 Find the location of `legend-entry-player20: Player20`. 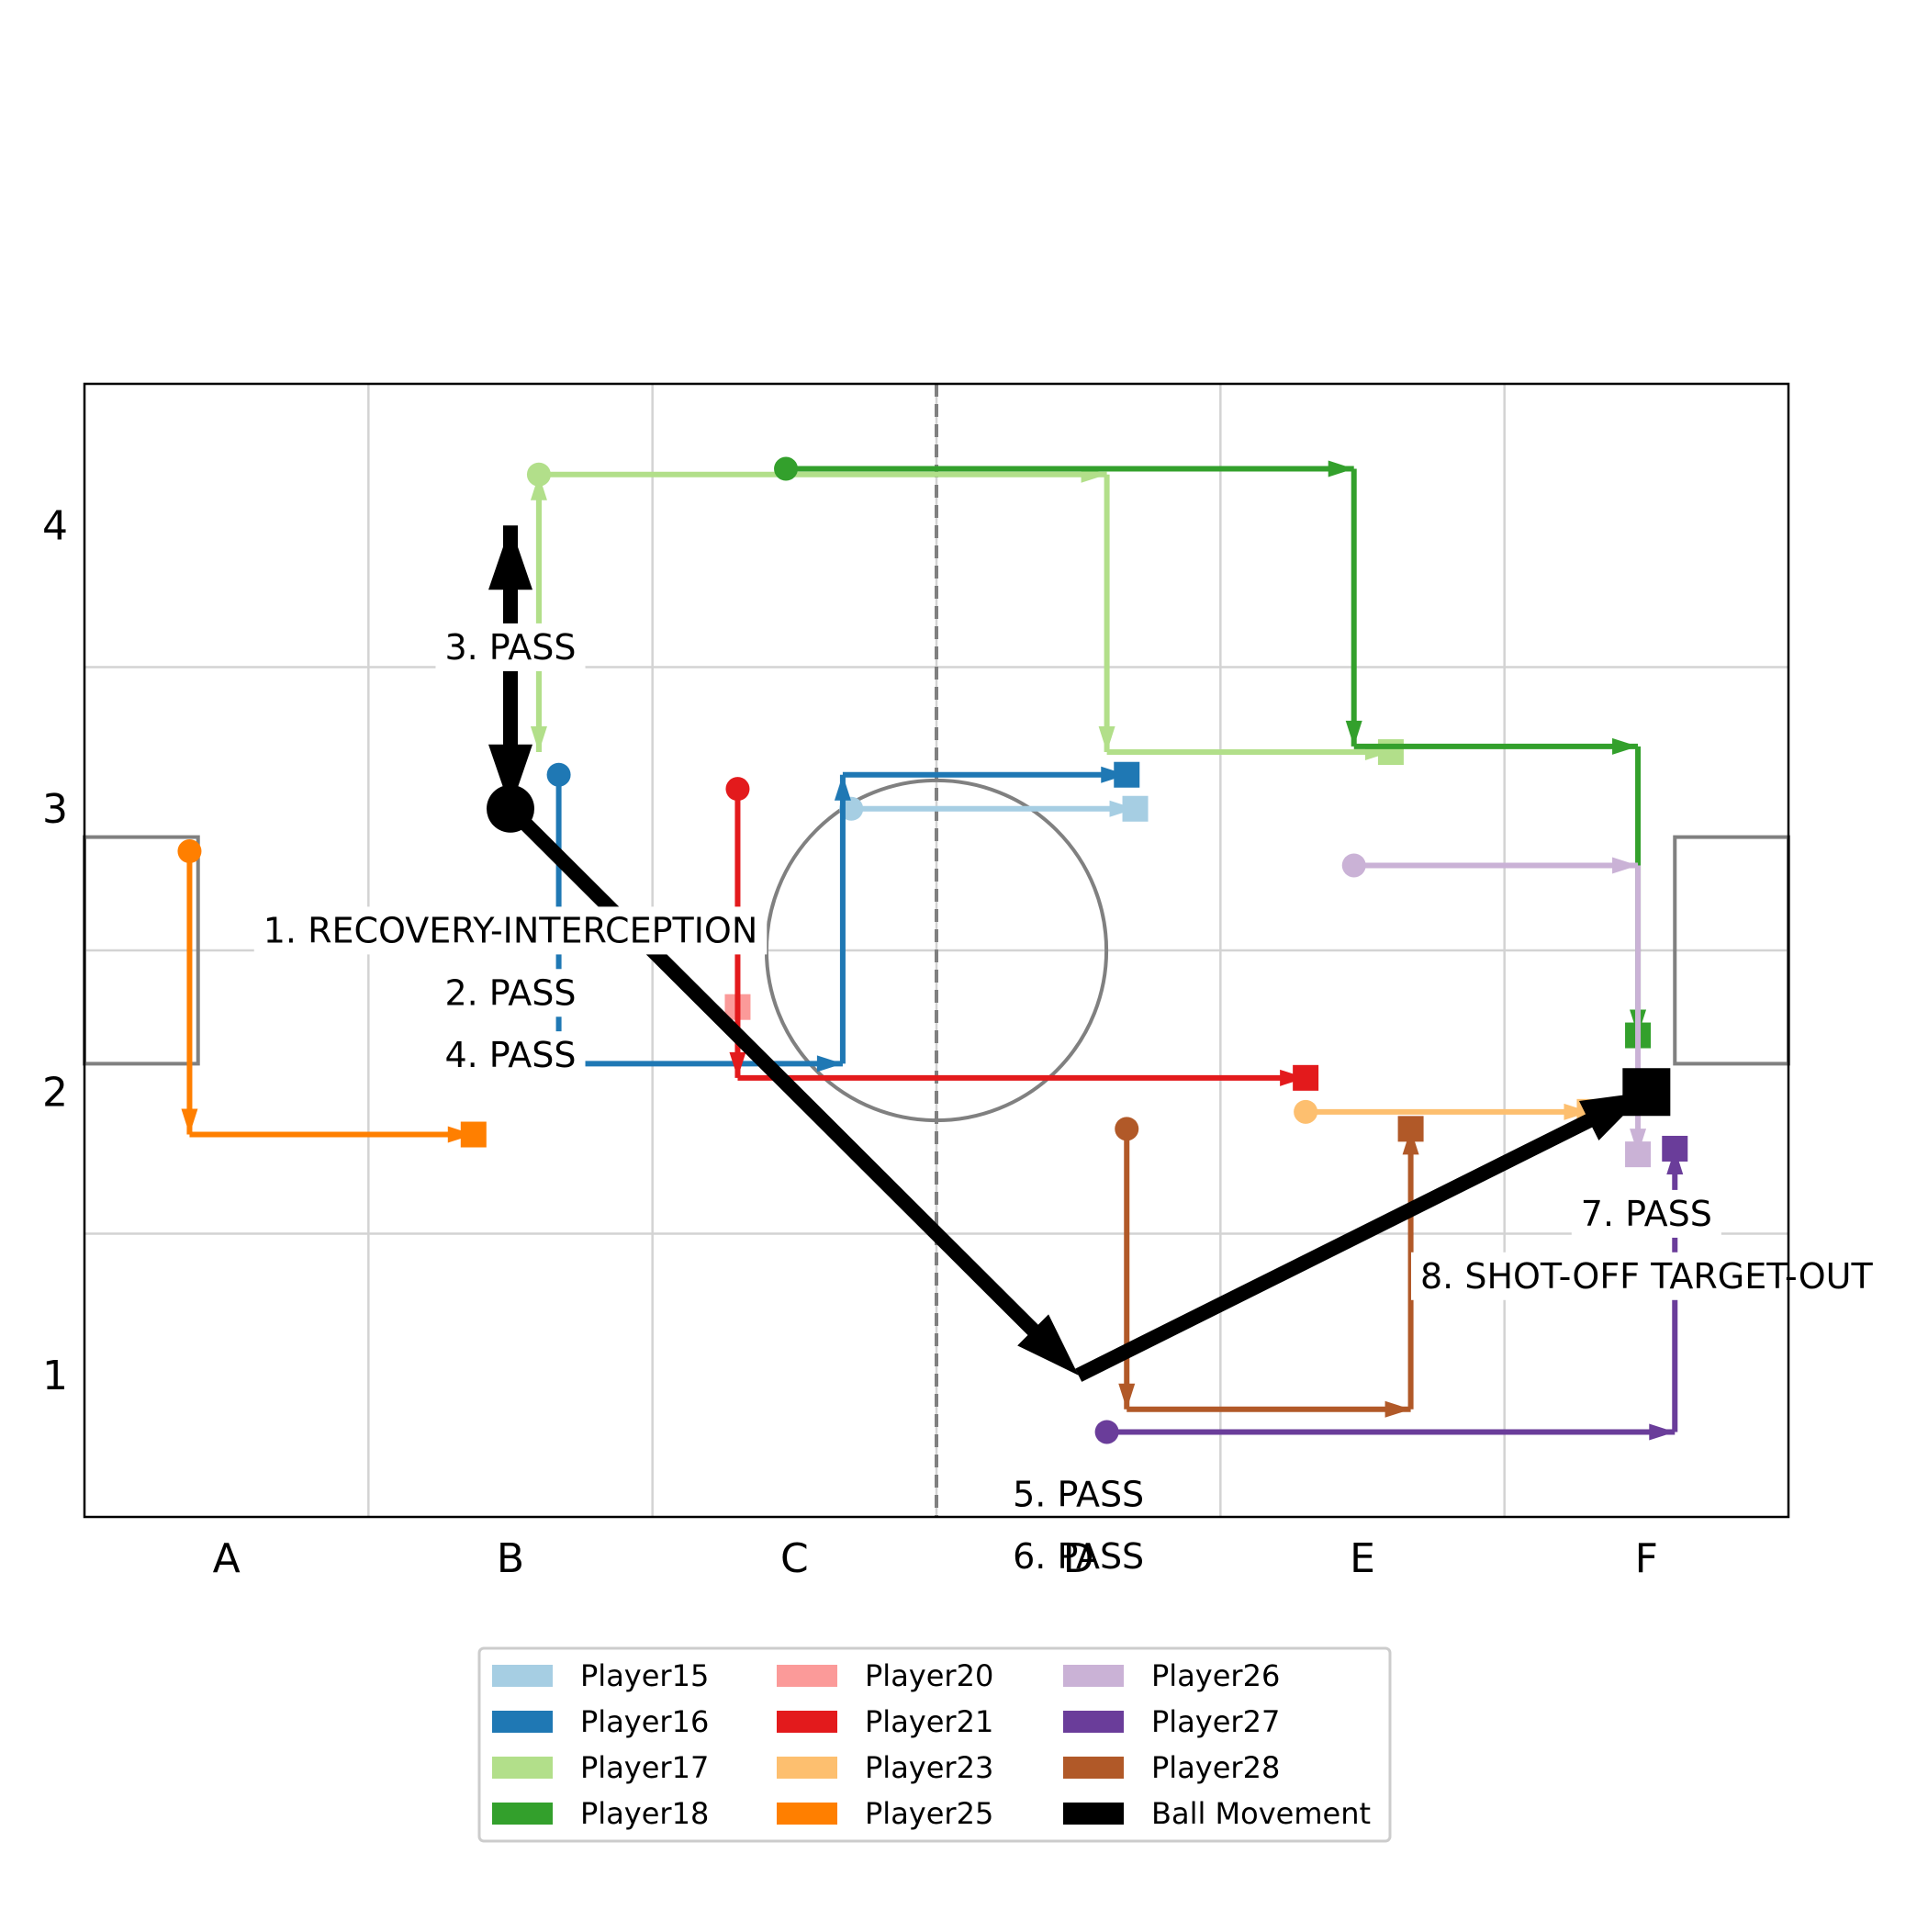

legend-entry-player20: Player20 is located at coordinates (885, 1675).